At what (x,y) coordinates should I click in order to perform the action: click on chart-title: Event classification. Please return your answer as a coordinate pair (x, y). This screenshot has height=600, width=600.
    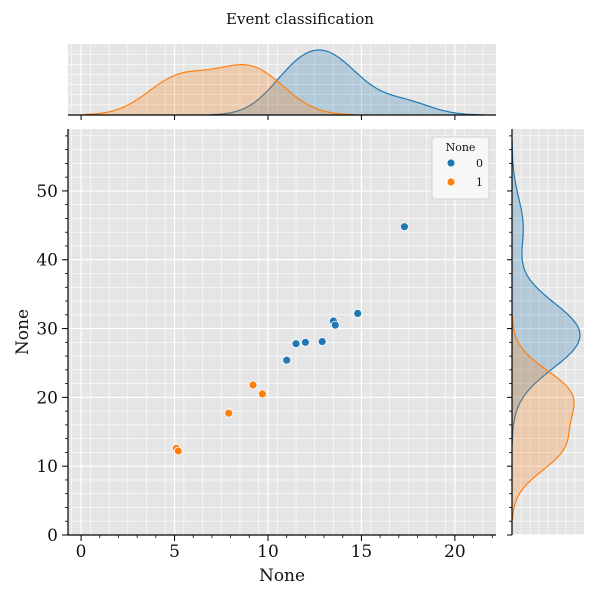
    Looking at the image, I should click on (300, 19).